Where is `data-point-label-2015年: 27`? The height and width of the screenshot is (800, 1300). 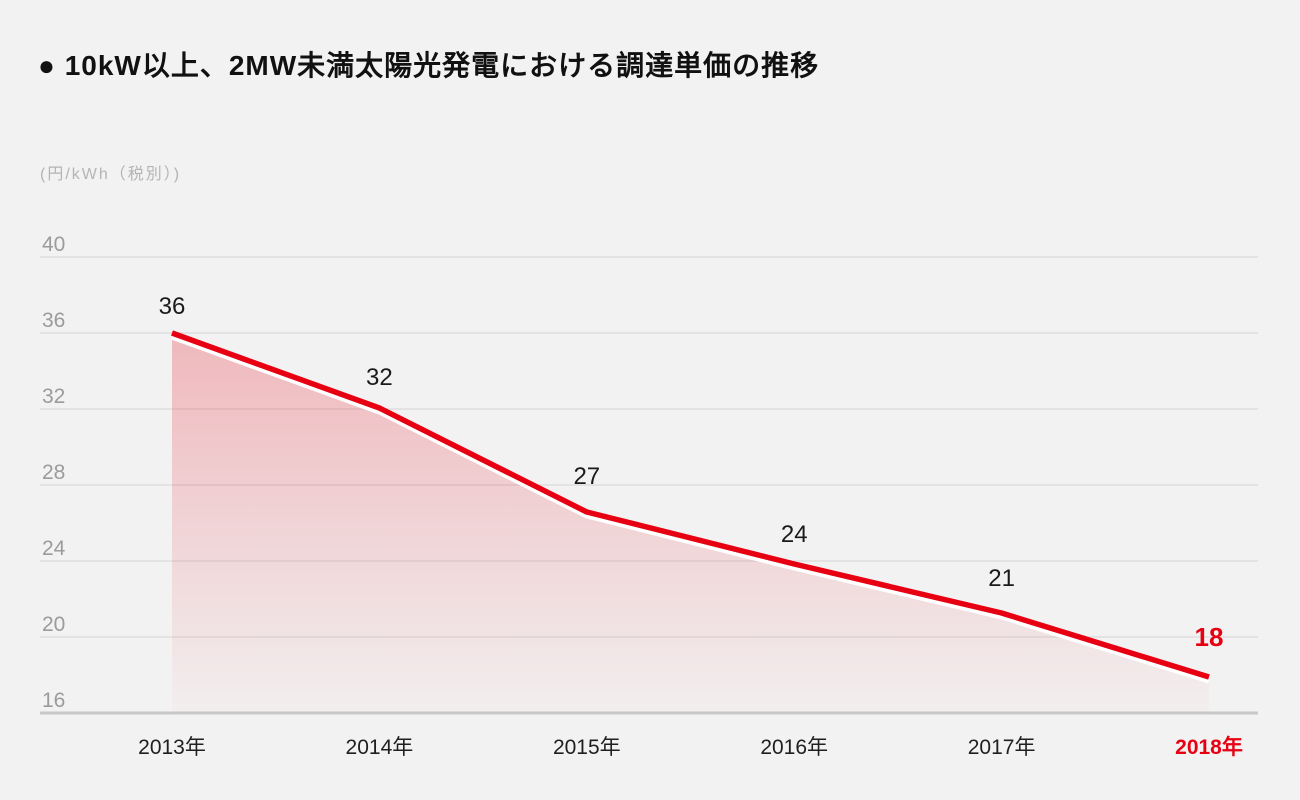
data-point-label-2015年: 27 is located at coordinates (586, 476).